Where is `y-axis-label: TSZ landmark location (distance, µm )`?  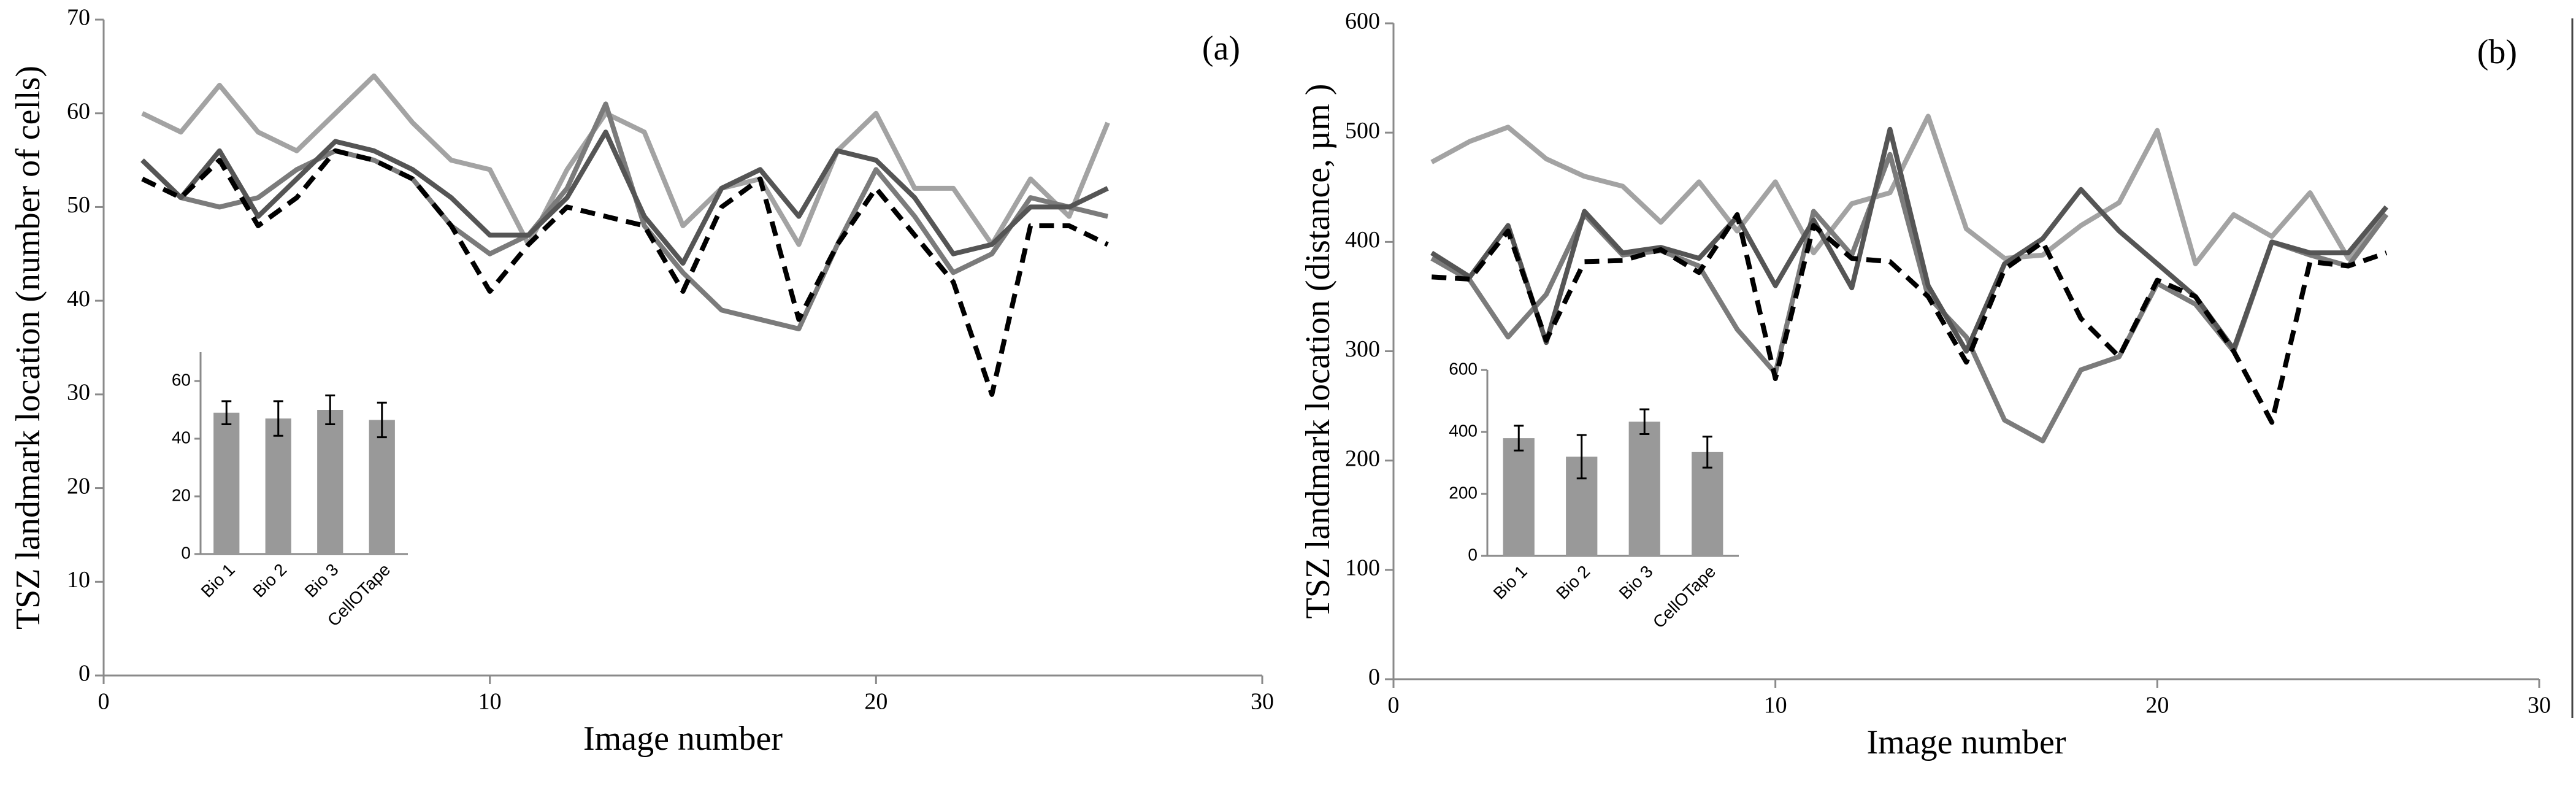 y-axis-label: TSZ landmark location (distance, µm ) is located at coordinates (1318, 351).